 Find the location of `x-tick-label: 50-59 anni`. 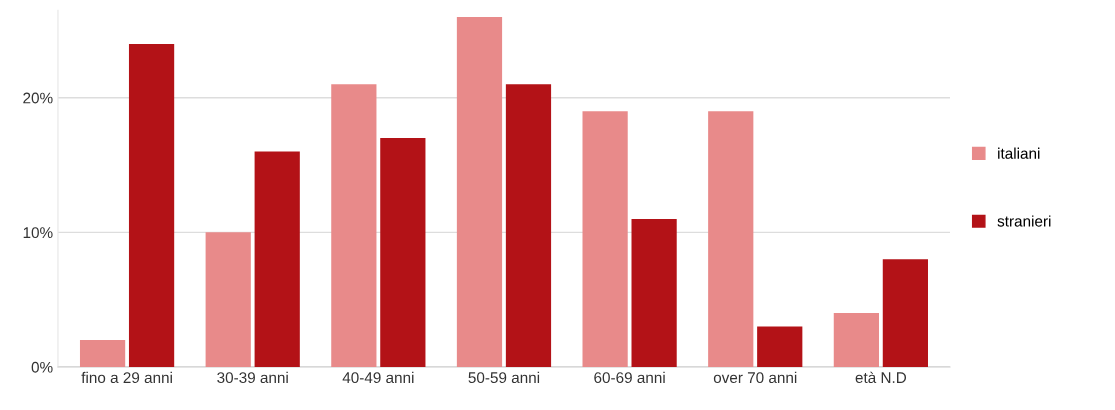

x-tick-label: 50-59 anni is located at coordinates (504, 377).